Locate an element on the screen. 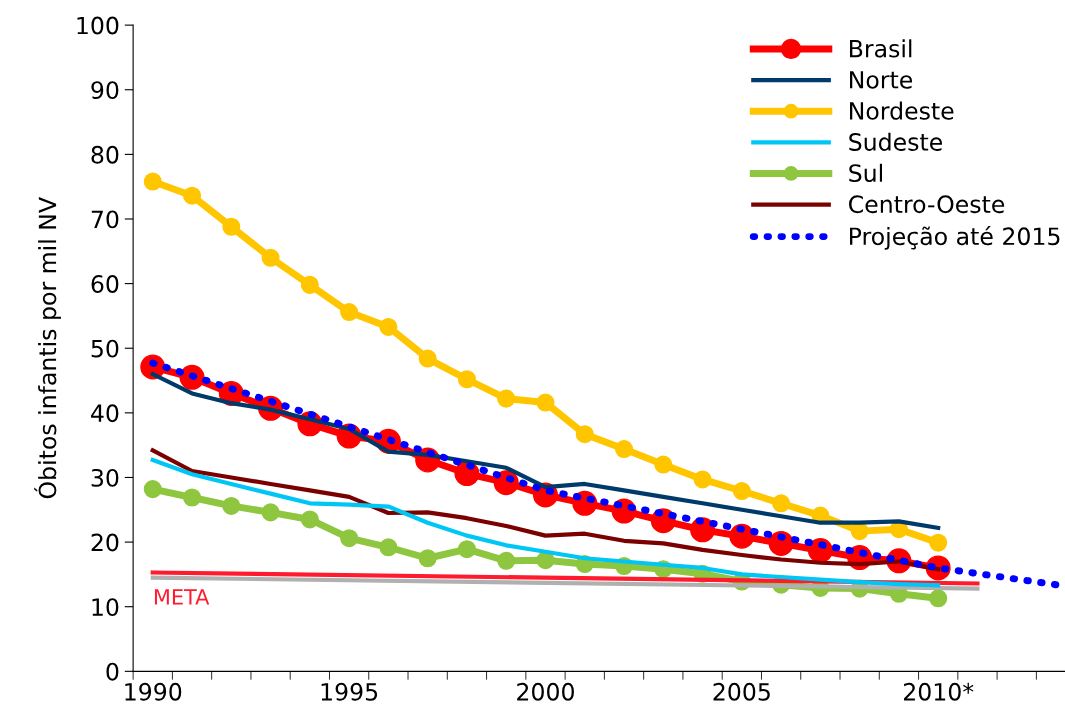 The image size is (1065, 718). y-tick-label: 10 is located at coordinates (105, 607).